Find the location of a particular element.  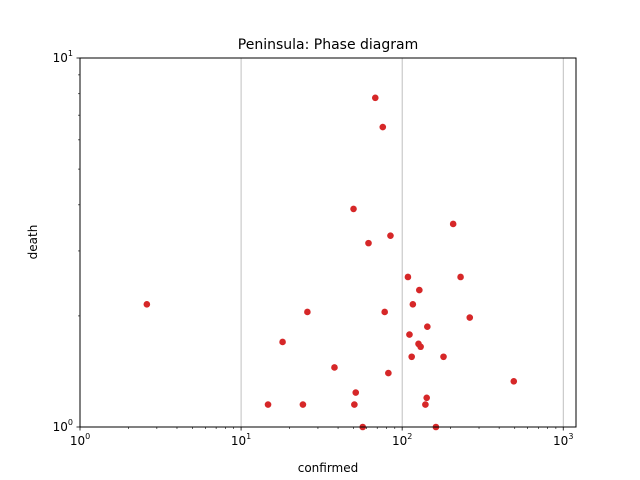

x-tick-label: 10⁰ is located at coordinates (80, 440).